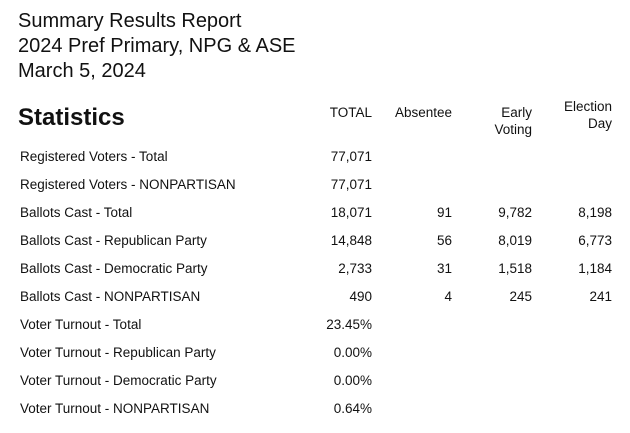 The height and width of the screenshot is (433, 630). I want to click on header-early-line1: Early, so click(516, 112).